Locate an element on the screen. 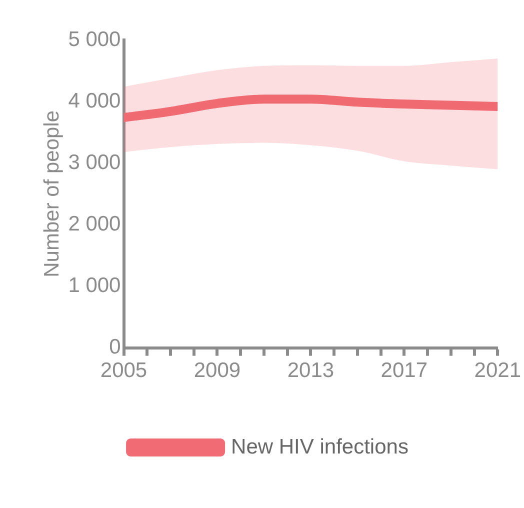  y-tick-label: 3 000 is located at coordinates (94, 162).